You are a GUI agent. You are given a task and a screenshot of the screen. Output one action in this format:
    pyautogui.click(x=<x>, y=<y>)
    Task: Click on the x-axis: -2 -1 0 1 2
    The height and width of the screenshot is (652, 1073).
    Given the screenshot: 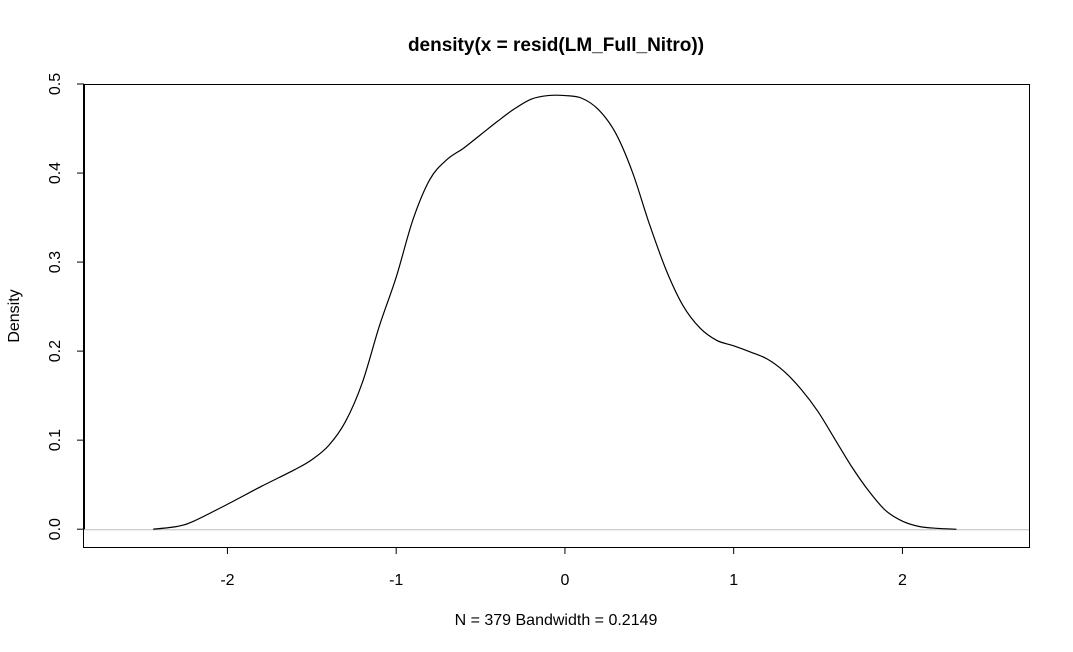 What is the action you would take?
    pyautogui.click(x=563, y=568)
    